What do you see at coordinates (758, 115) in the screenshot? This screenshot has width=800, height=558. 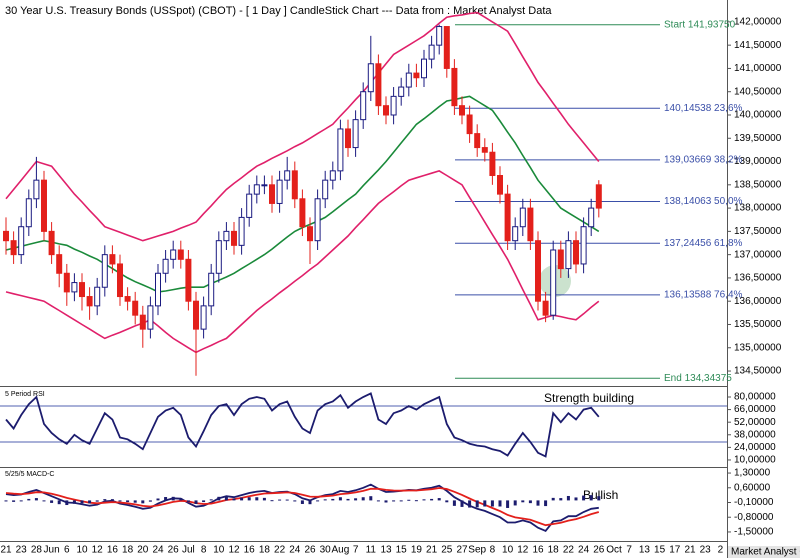 I see `y-tick-label: 140,00000` at bounding box center [758, 115].